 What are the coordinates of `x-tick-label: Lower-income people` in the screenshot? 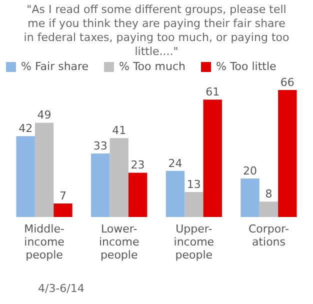 It's located at (119, 242).